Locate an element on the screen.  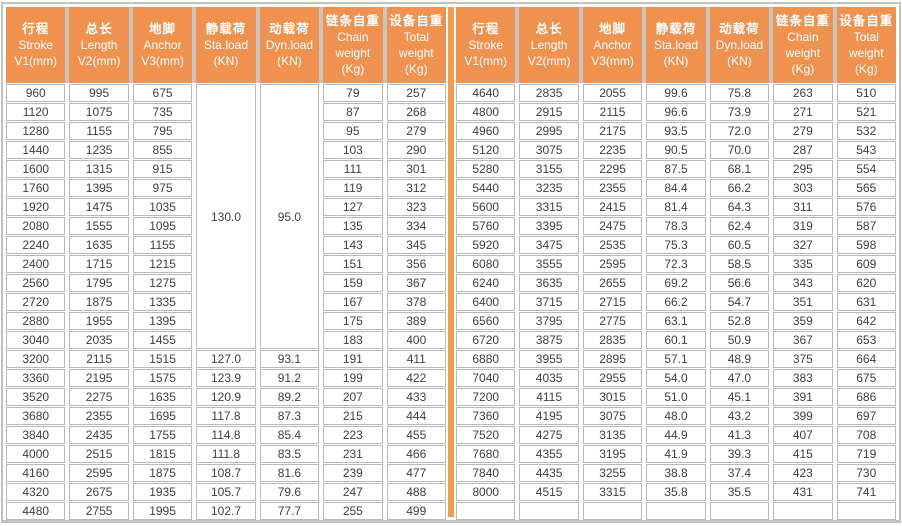
data-cell: 1760 is located at coordinates (36, 188).